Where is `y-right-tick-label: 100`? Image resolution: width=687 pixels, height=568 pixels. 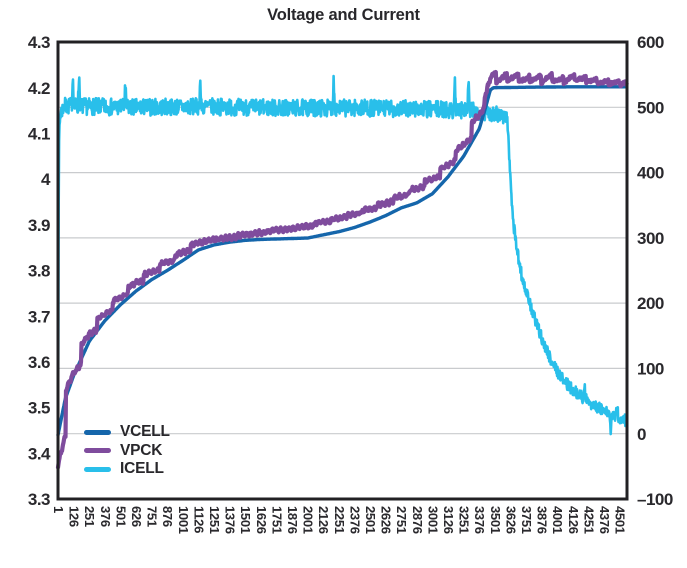 y-right-tick-label: 100 is located at coordinates (650, 369).